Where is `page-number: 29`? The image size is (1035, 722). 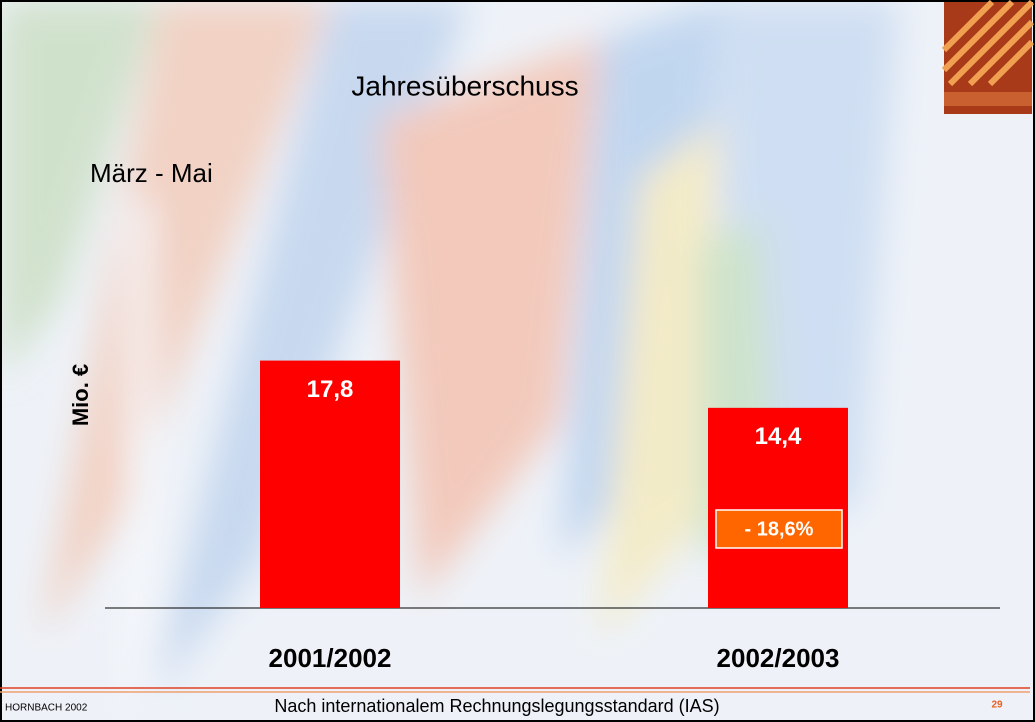 page-number: 29 is located at coordinates (997, 705).